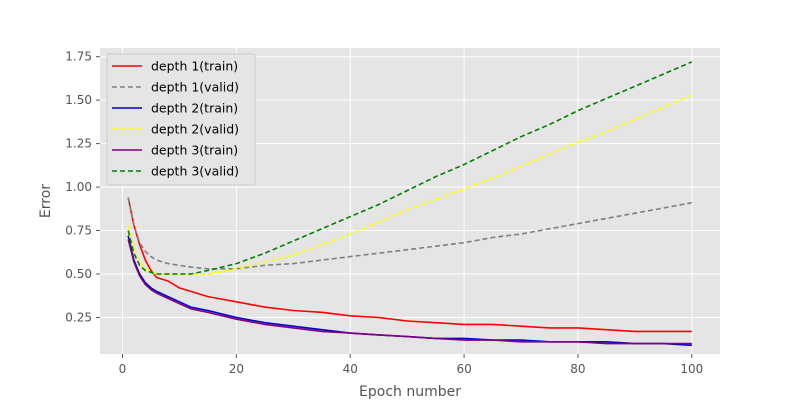 This screenshot has width=800, height=400. Describe the element at coordinates (463, 369) in the screenshot. I see `x-tick-label: 60` at that location.